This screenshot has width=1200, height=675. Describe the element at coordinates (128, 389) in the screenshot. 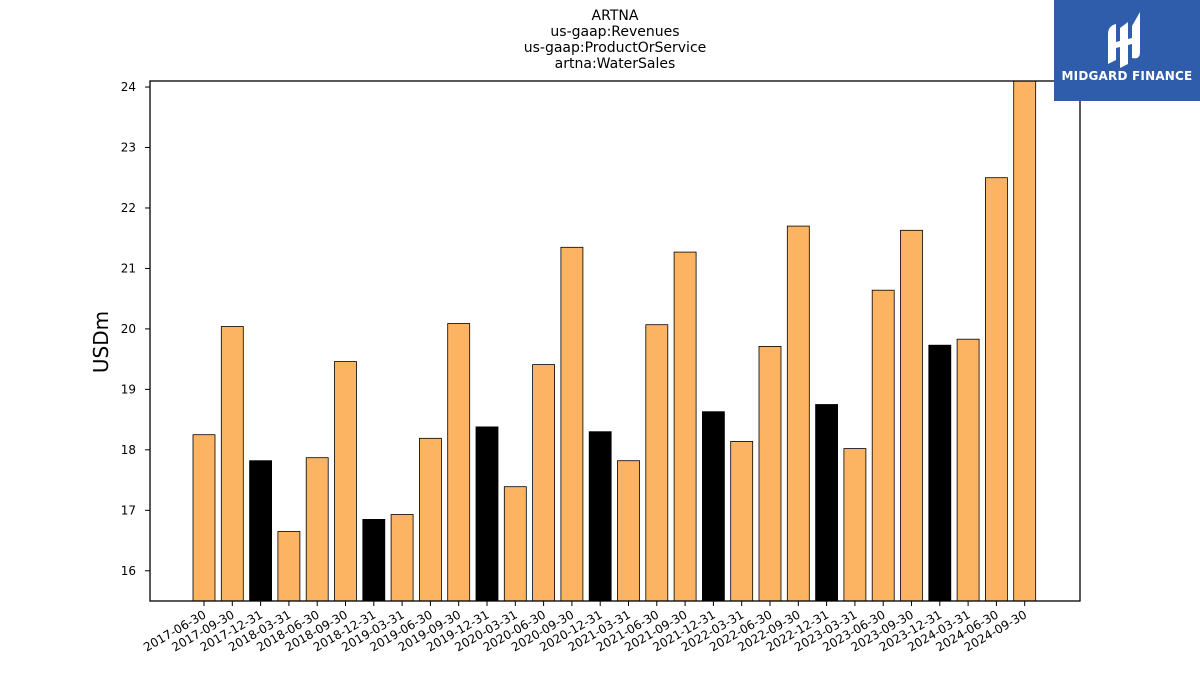

I see `y-tick-label-19: 19` at that location.